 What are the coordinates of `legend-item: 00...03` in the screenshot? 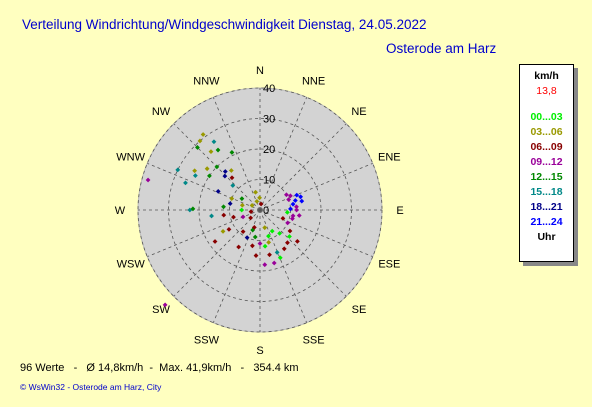 It's located at (546, 117).